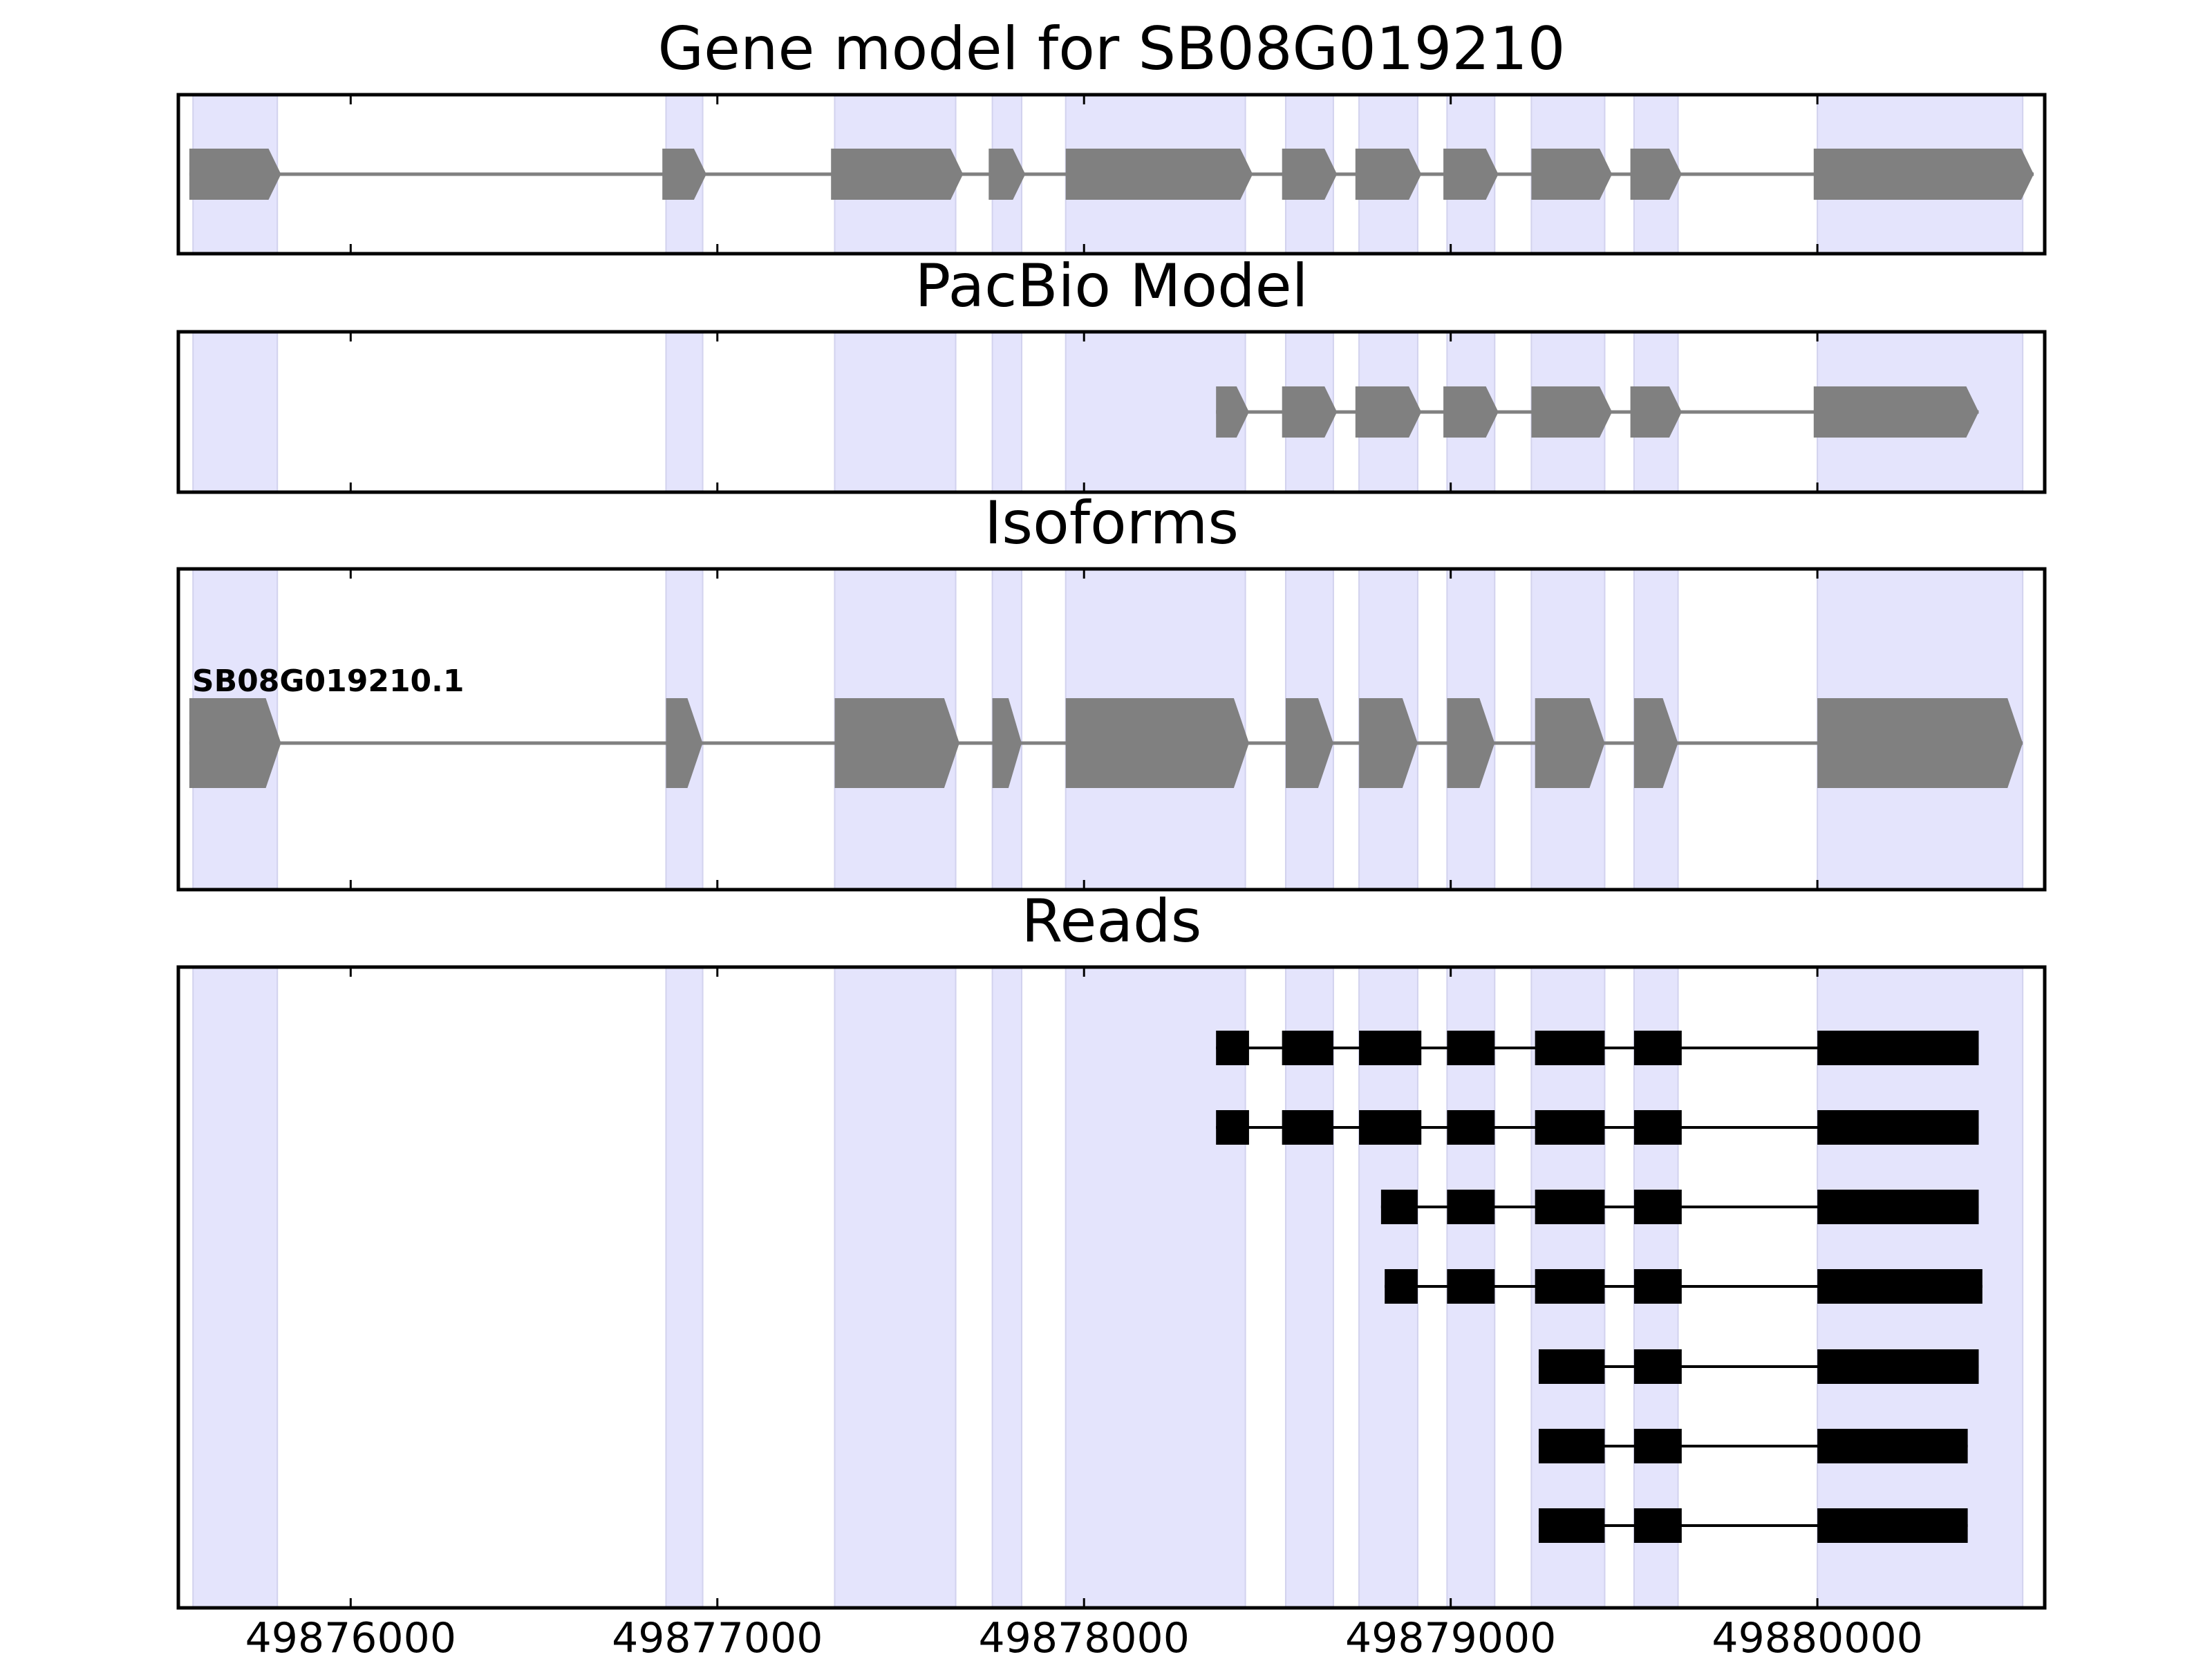  I want to click on panel-title: PacBio Model, so click(1111, 286).